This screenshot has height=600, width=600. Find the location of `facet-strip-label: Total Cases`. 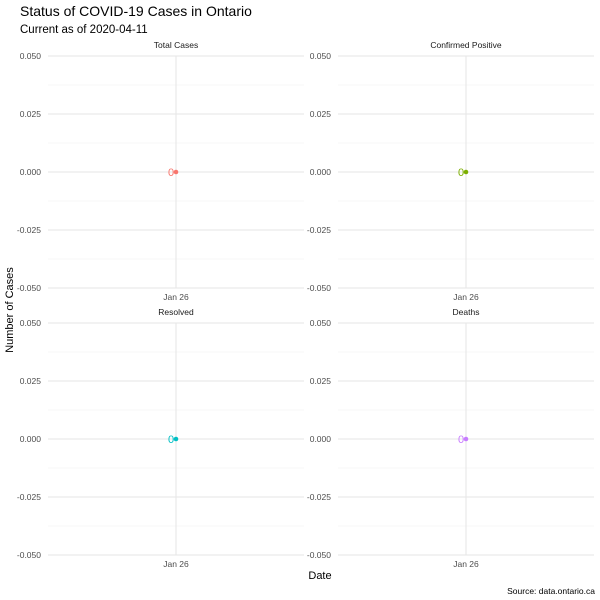

facet-strip-label: Total Cases is located at coordinates (176, 45).